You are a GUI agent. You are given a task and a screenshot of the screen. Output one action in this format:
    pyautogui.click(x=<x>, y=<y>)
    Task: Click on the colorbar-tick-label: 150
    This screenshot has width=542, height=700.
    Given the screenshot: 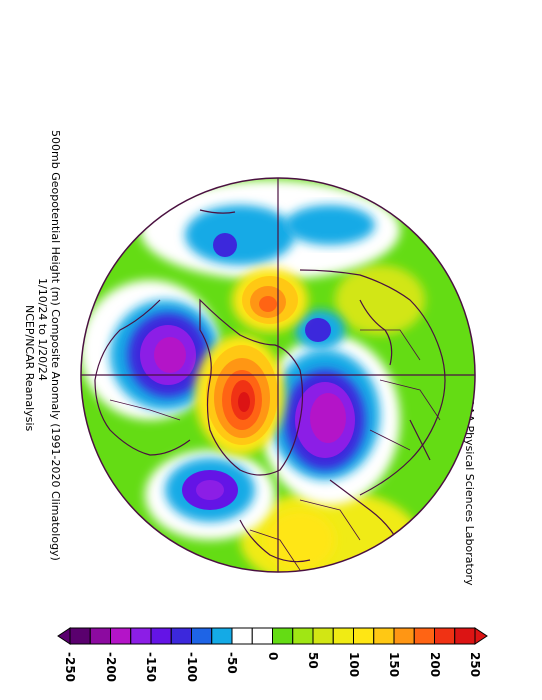 What is the action you would take?
    pyautogui.click(x=394, y=665)
    